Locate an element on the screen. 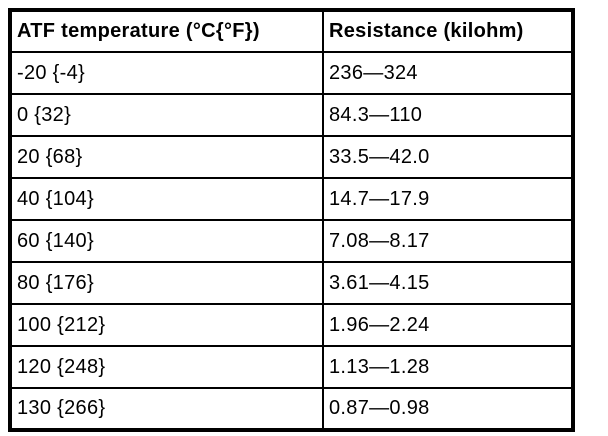 The width and height of the screenshot is (608, 436). table-row: 120 {248} 1.13—1.28 is located at coordinates (291, 367).